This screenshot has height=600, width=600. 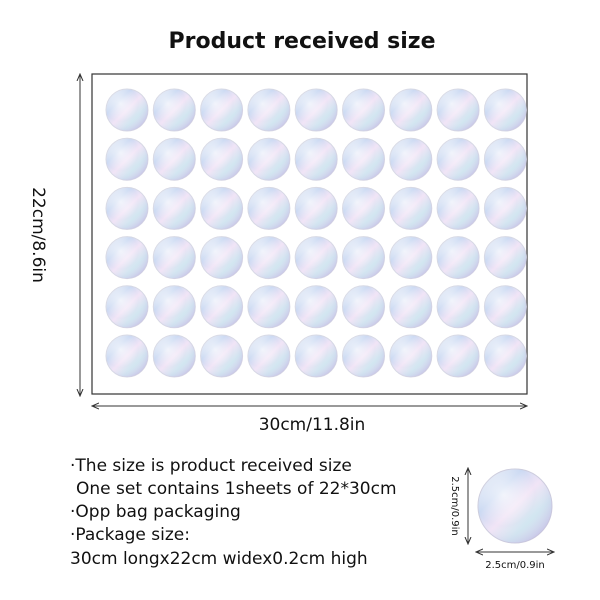 I want to click on sticker-width-label: 2.5cm/0.9in, so click(x=515, y=565).